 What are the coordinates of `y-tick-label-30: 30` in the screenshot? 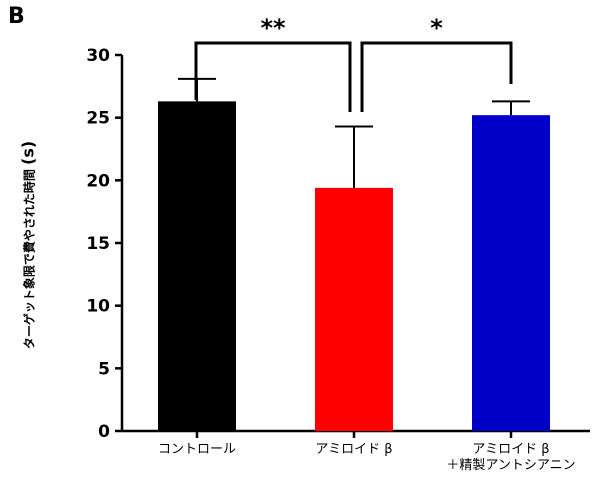 It's located at (98, 56).